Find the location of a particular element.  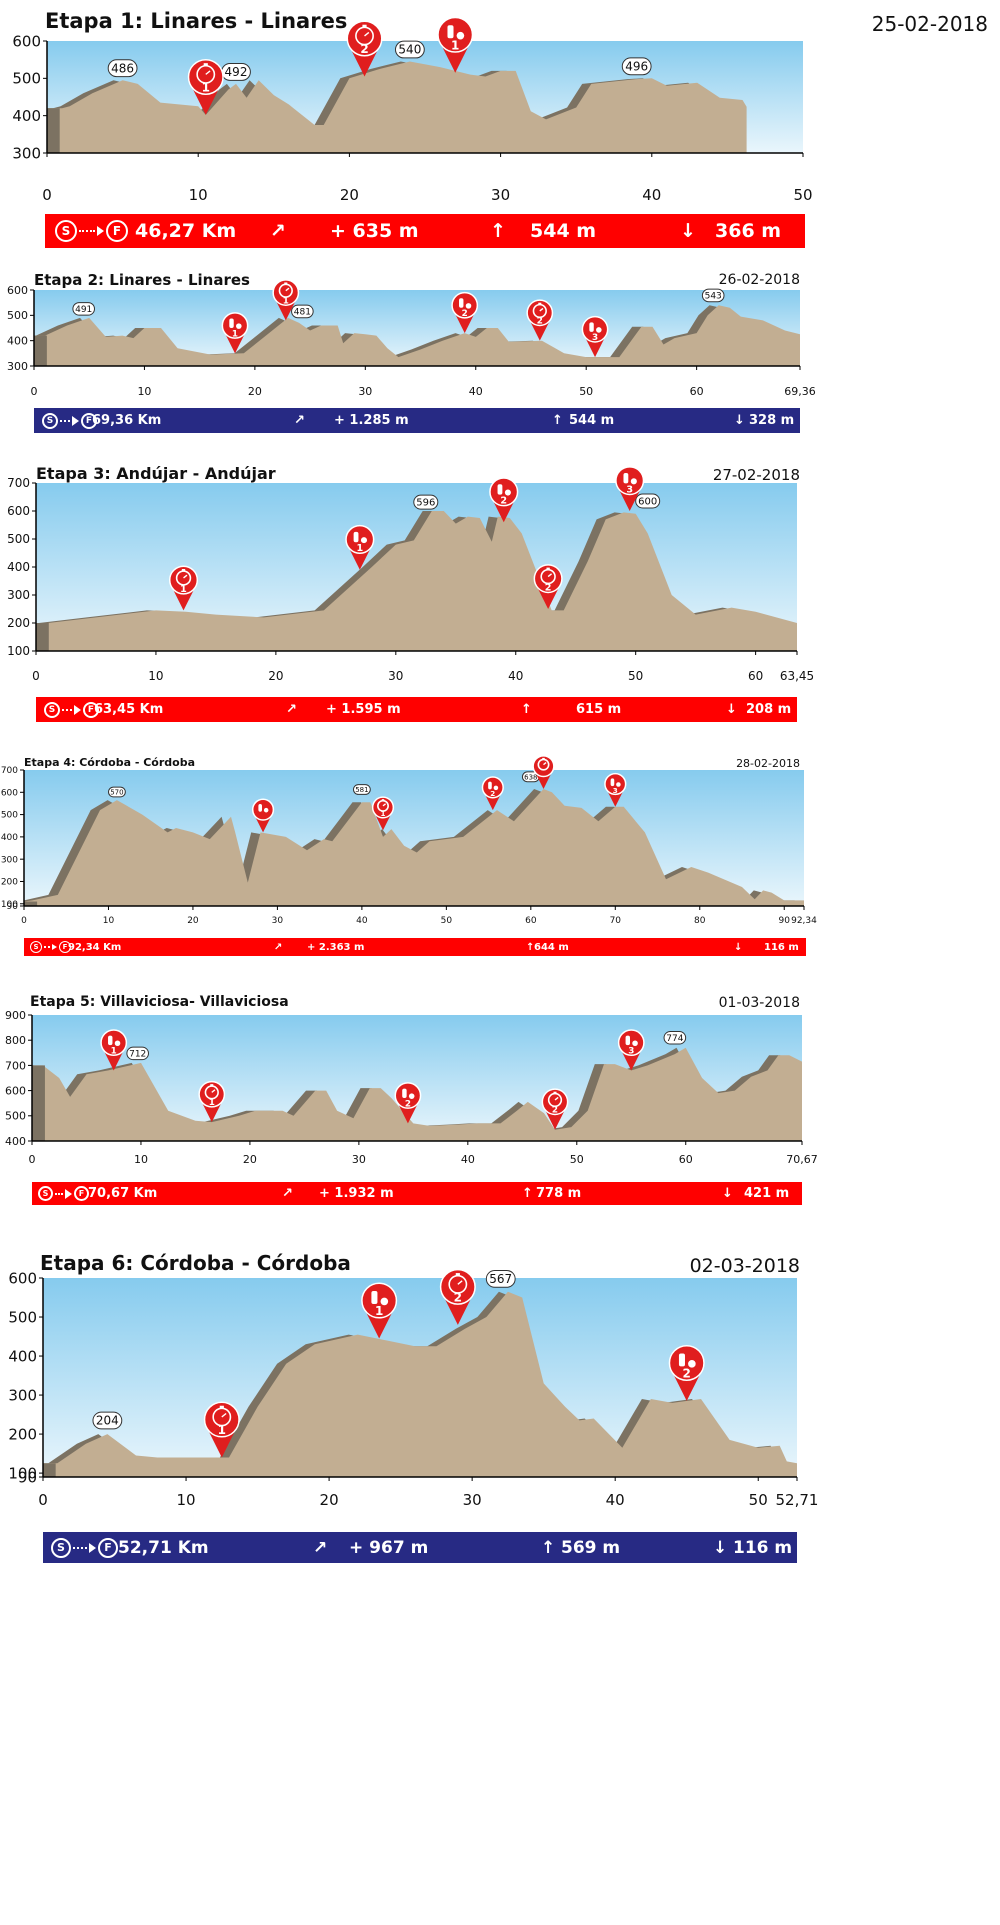

svg-text: 491 is located at coordinates (83, 310).